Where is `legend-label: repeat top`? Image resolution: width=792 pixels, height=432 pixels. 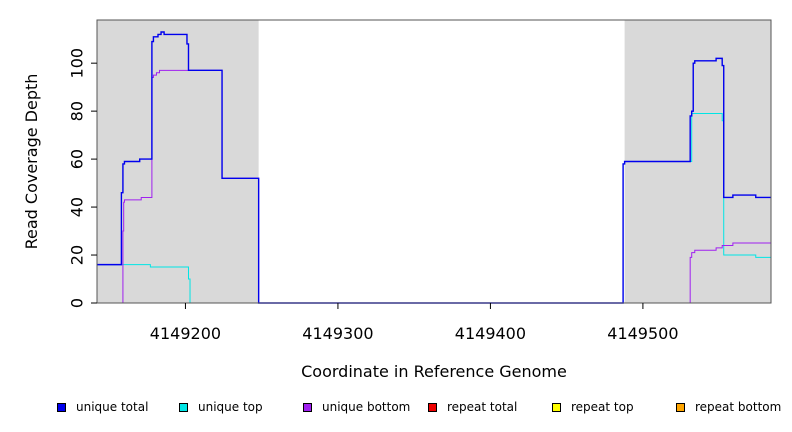 legend-label: repeat top is located at coordinates (602, 407).